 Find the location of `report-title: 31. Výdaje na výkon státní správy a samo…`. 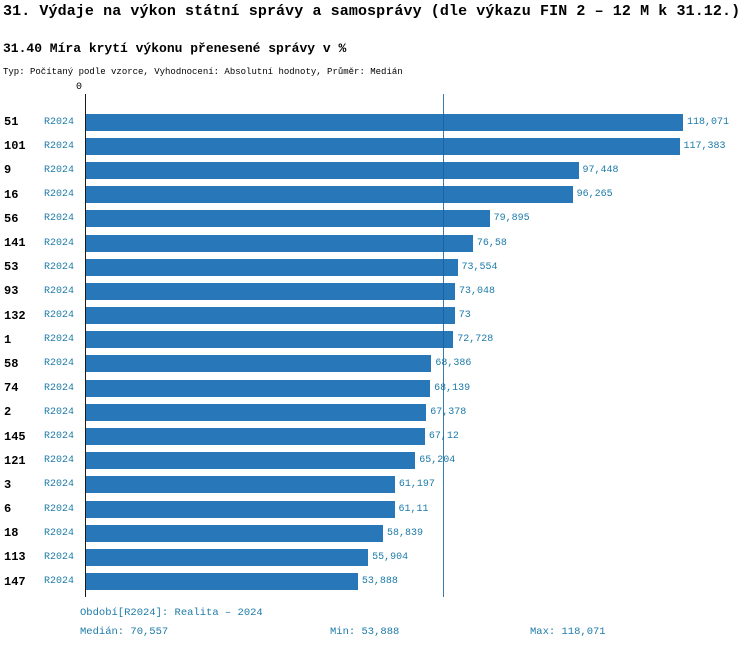

report-title: 31. Výdaje na výkon státní správy a samo… is located at coordinates (372, 11).